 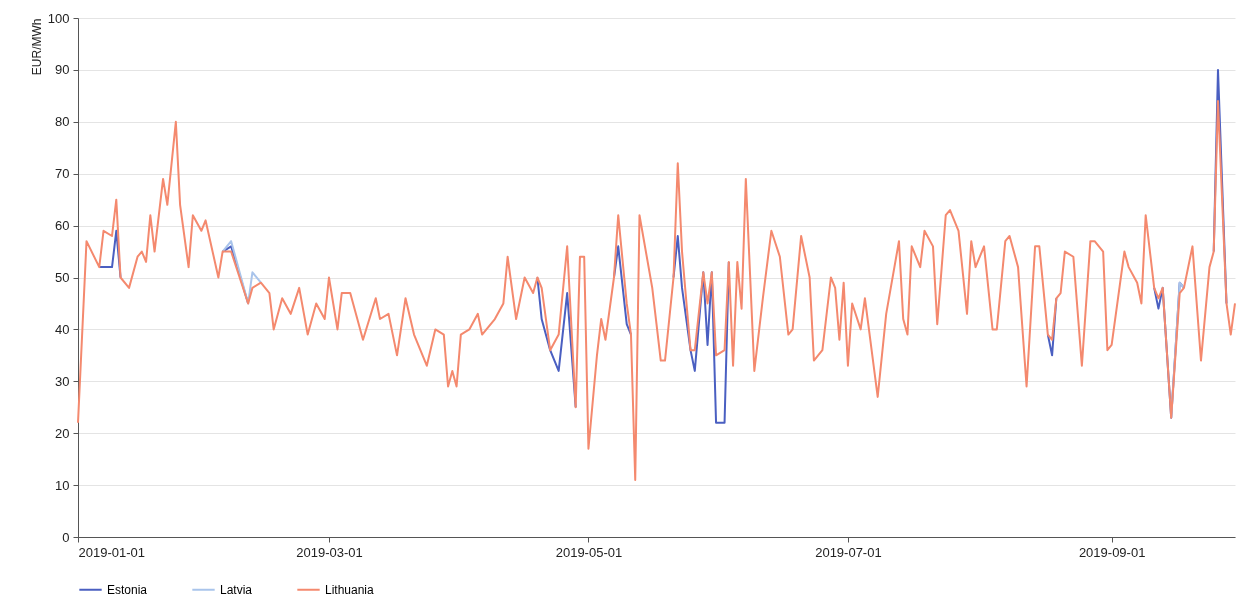 I want to click on legend-label: Estonia, so click(x=127, y=589).